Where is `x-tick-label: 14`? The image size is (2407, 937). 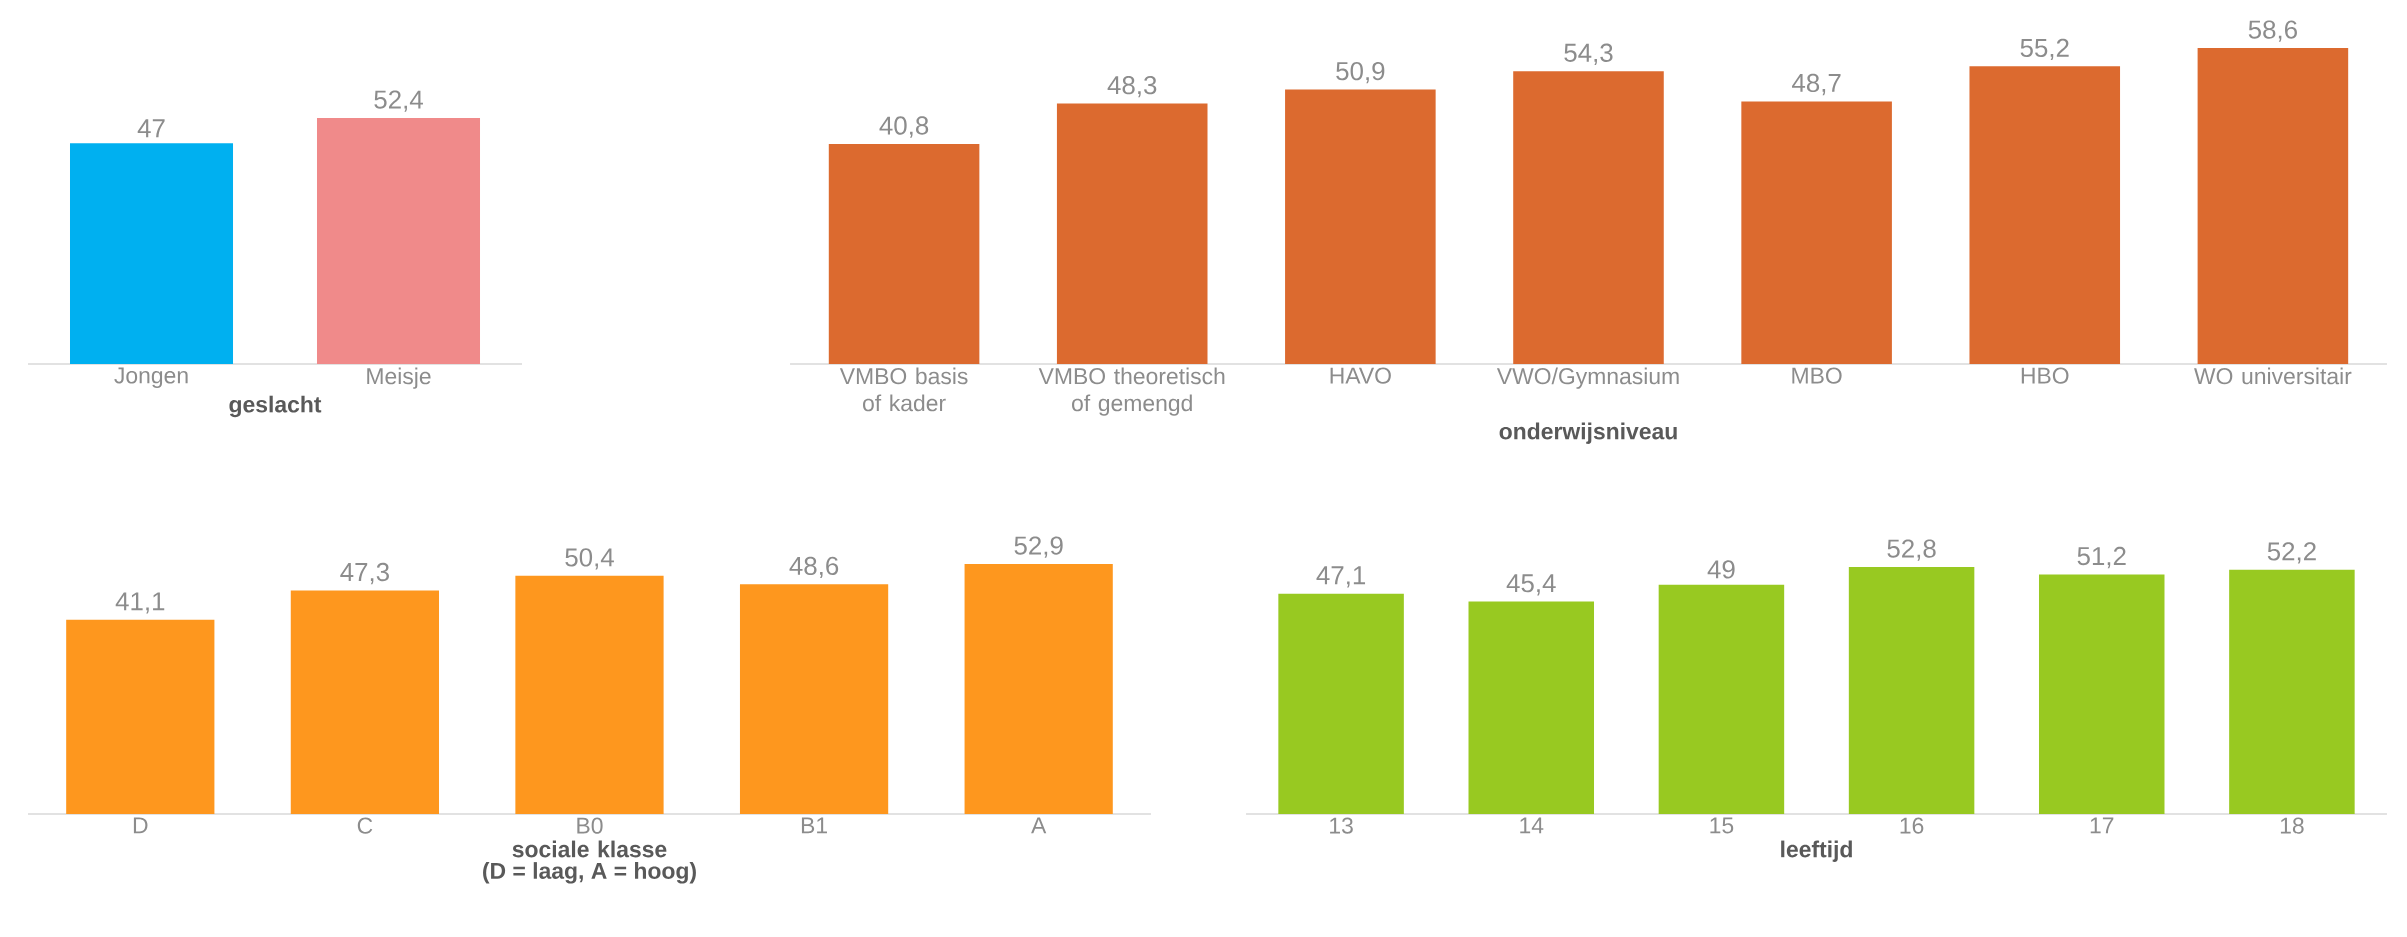
x-tick-label: 14 is located at coordinates (1532, 825).